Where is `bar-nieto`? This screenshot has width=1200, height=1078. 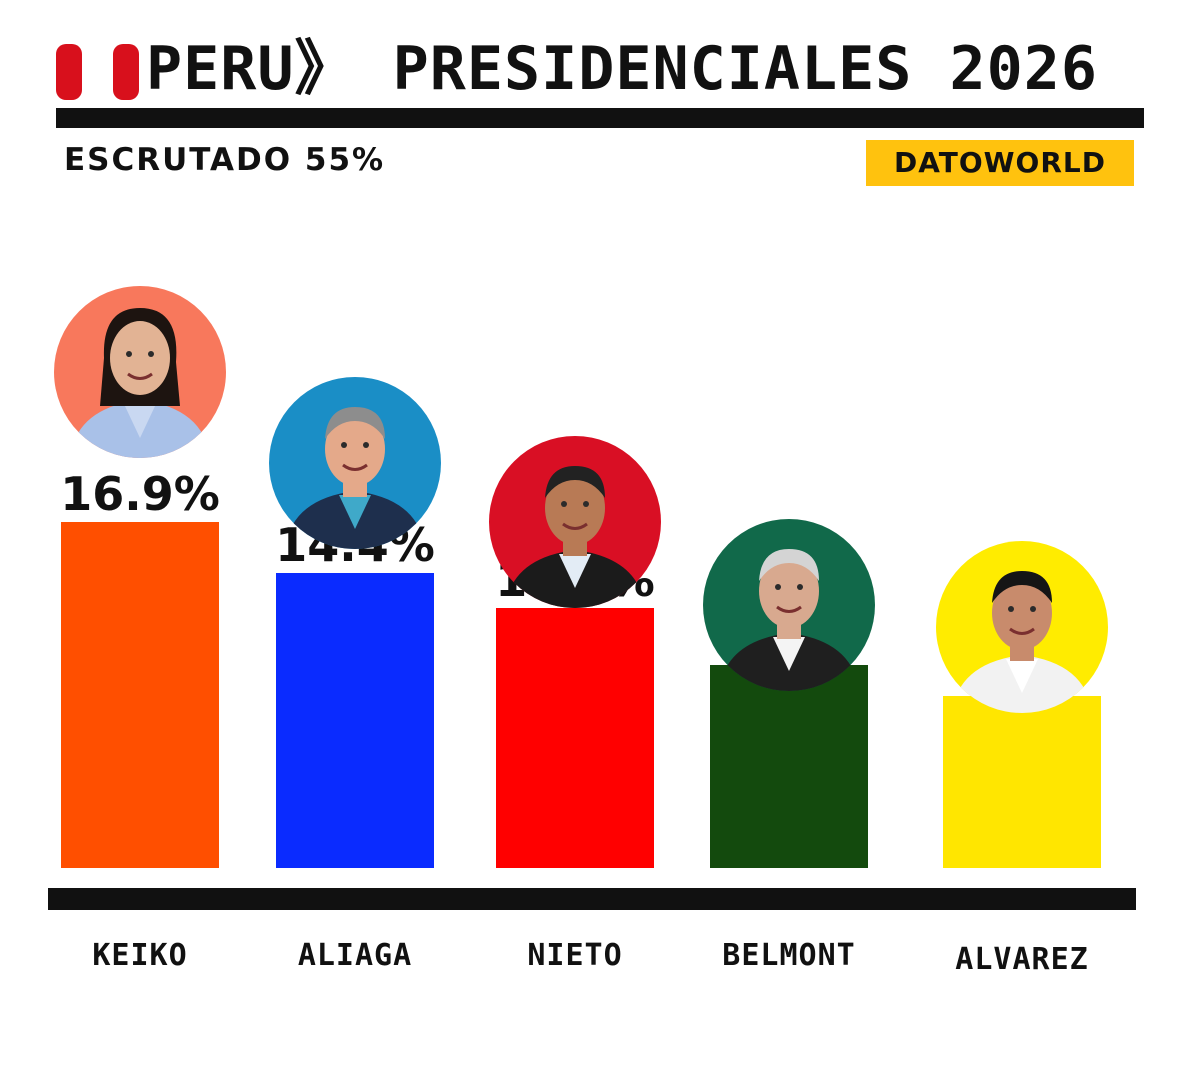 bar-nieto is located at coordinates (575, 737).